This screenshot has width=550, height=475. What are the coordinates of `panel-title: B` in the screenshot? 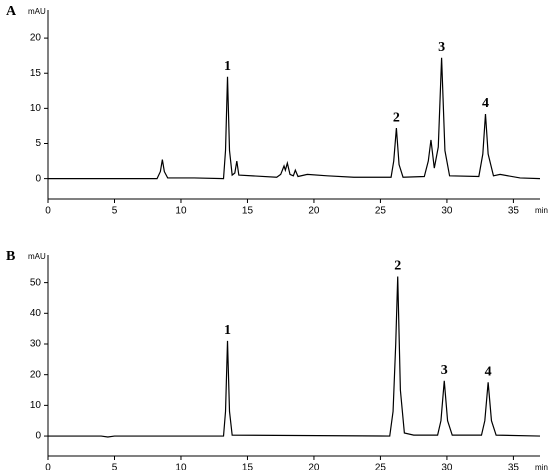 It's located at (10, 256).